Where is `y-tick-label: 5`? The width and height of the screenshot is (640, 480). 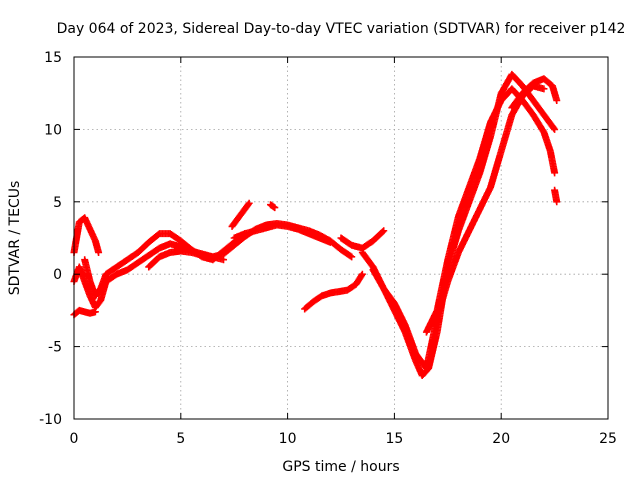
y-tick-label: 5 is located at coordinates (57, 203).